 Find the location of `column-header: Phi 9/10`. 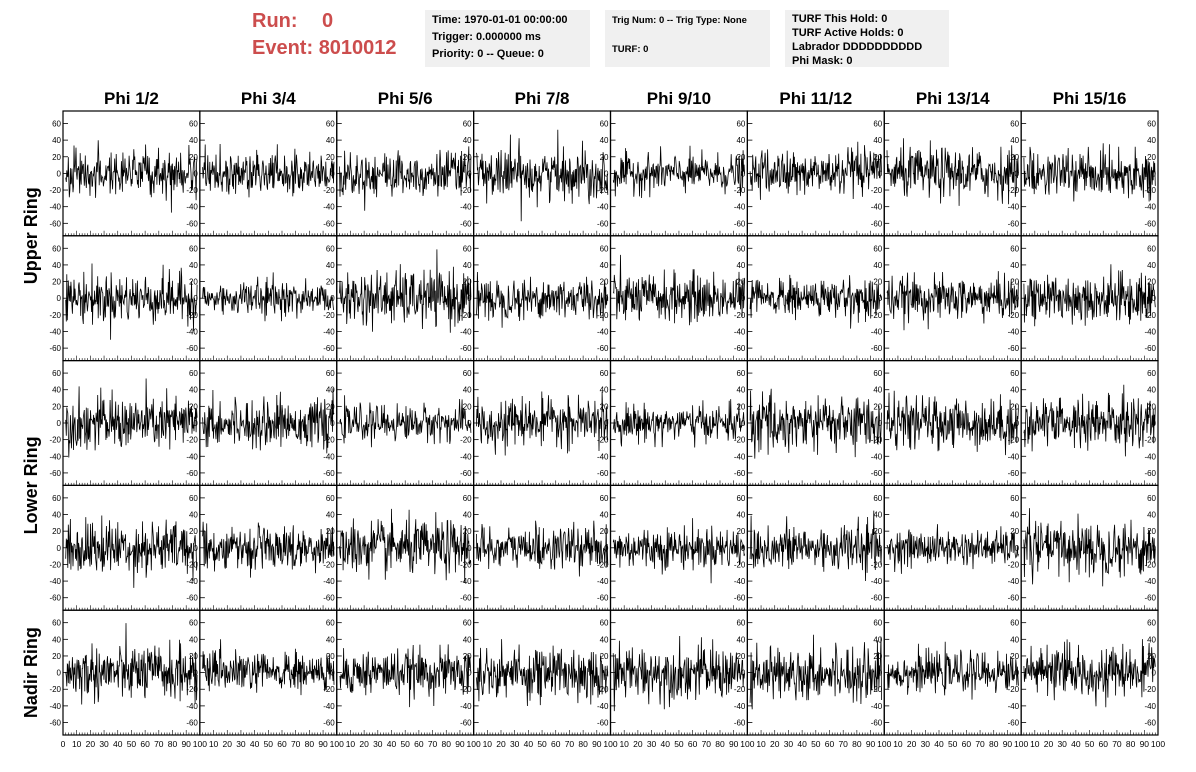

column-header: Phi 9/10 is located at coordinates (679, 98).